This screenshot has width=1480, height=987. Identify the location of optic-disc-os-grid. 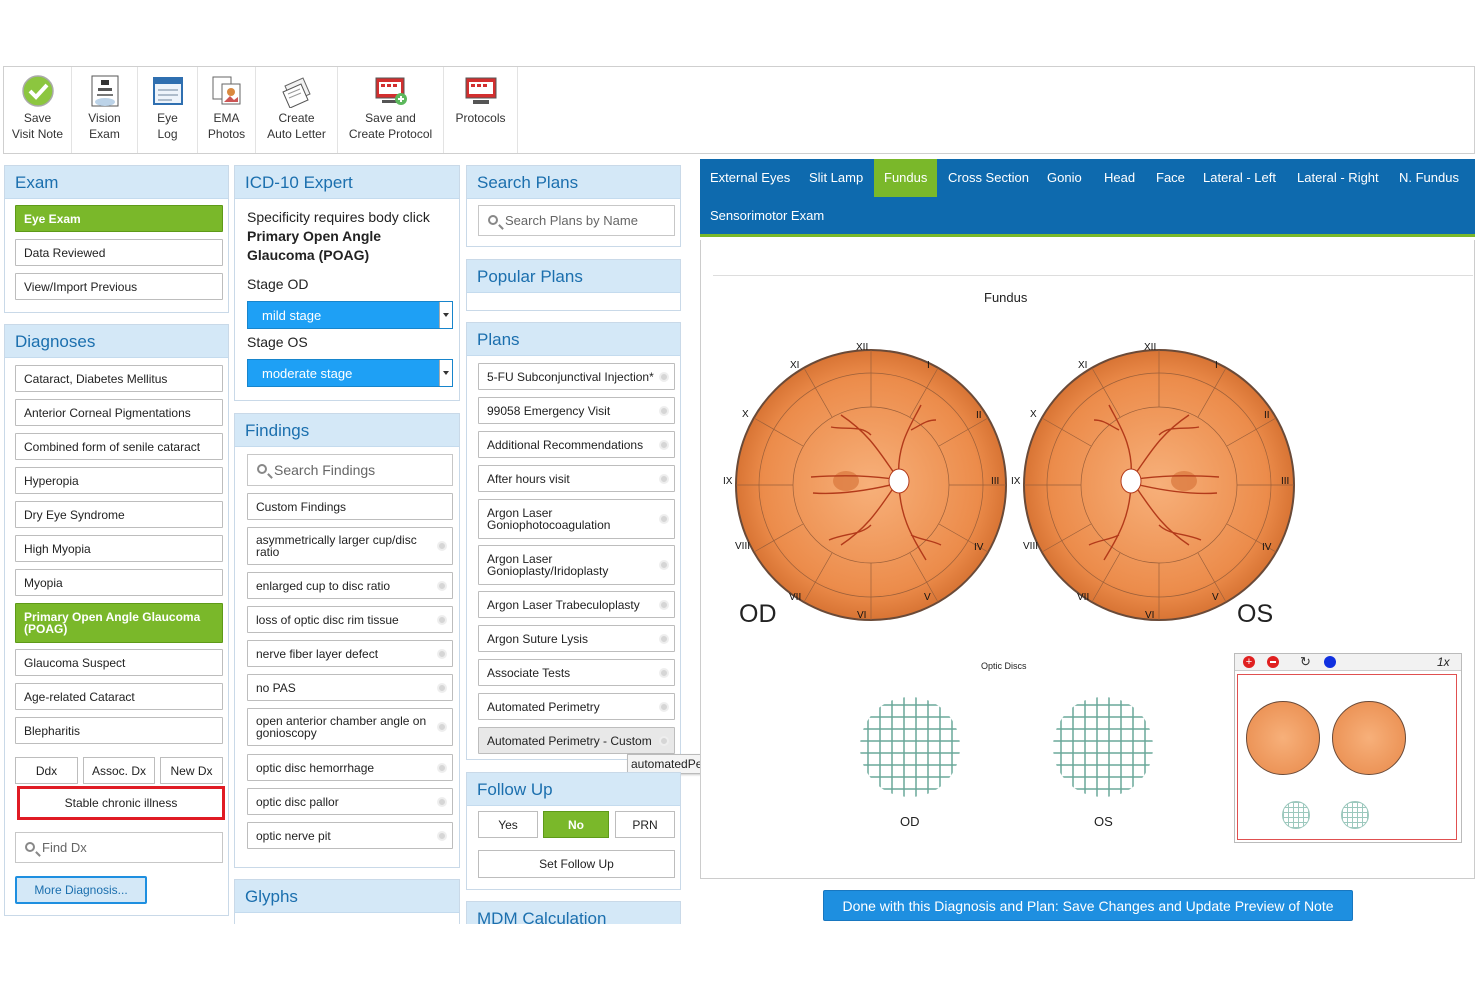
(1103, 747).